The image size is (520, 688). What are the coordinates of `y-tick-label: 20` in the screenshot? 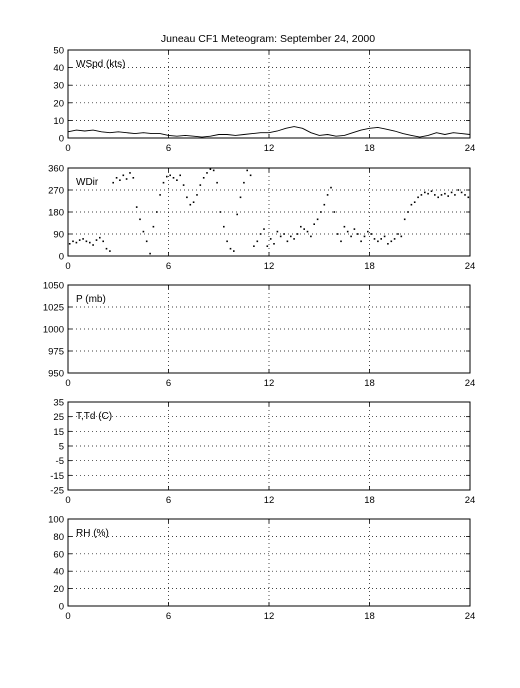 It's located at (58, 103).